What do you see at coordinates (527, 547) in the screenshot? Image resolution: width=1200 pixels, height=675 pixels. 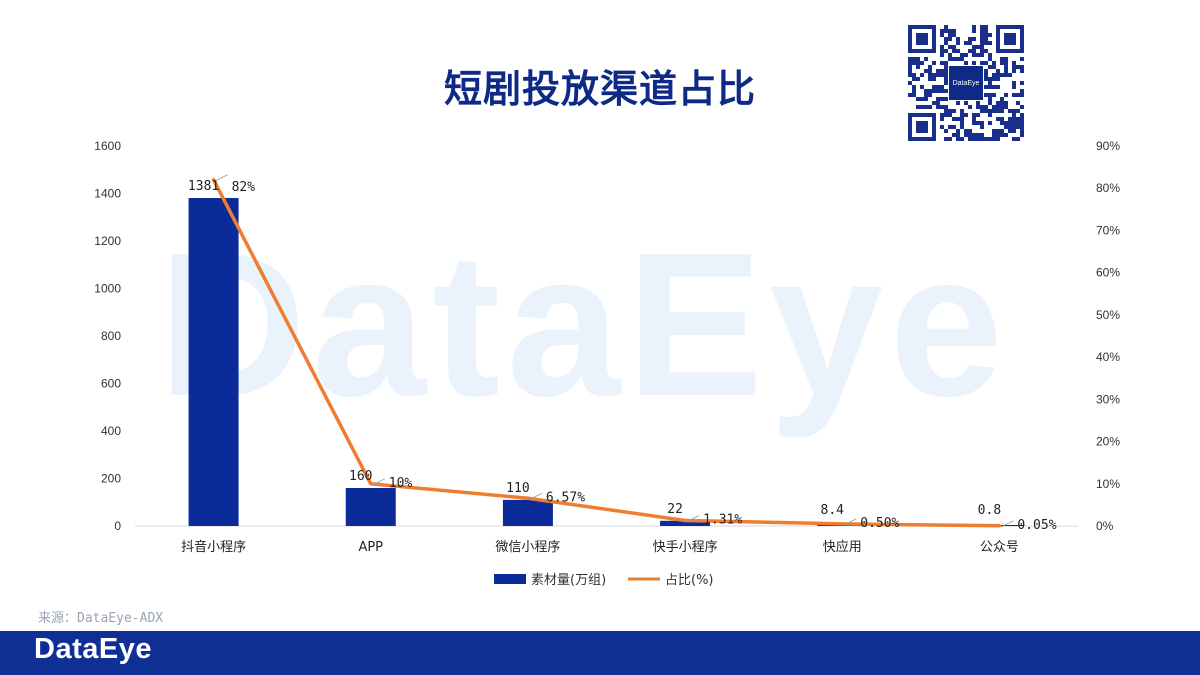 I see `category-label: 微信小程序` at bounding box center [527, 547].